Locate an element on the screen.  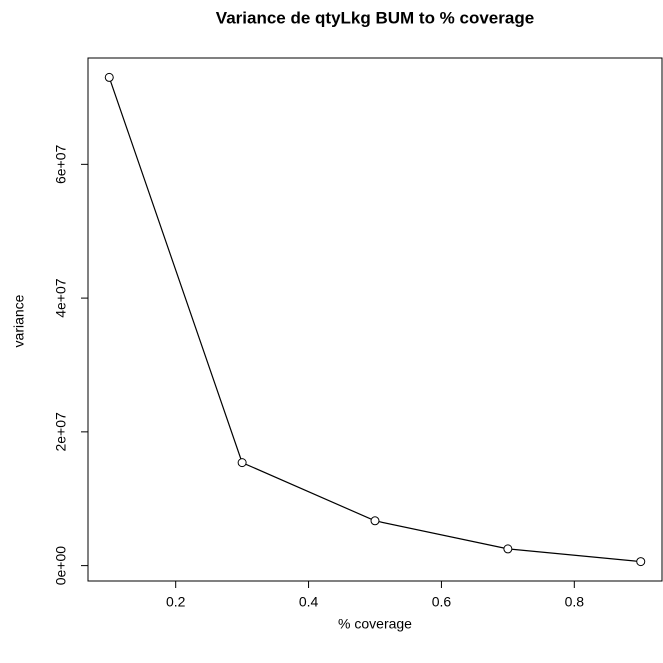
x-tick-label: 0.8 is located at coordinates (575, 602).